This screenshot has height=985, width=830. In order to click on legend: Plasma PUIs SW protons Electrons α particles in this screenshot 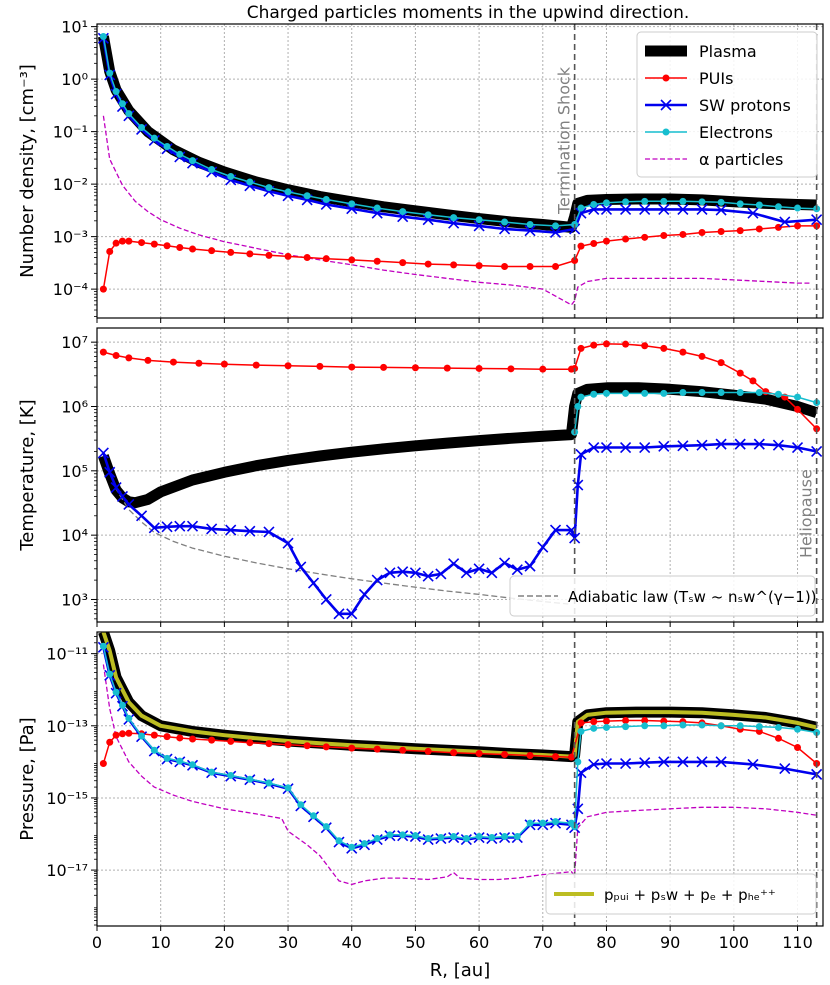, I will do `click(727, 104)`.